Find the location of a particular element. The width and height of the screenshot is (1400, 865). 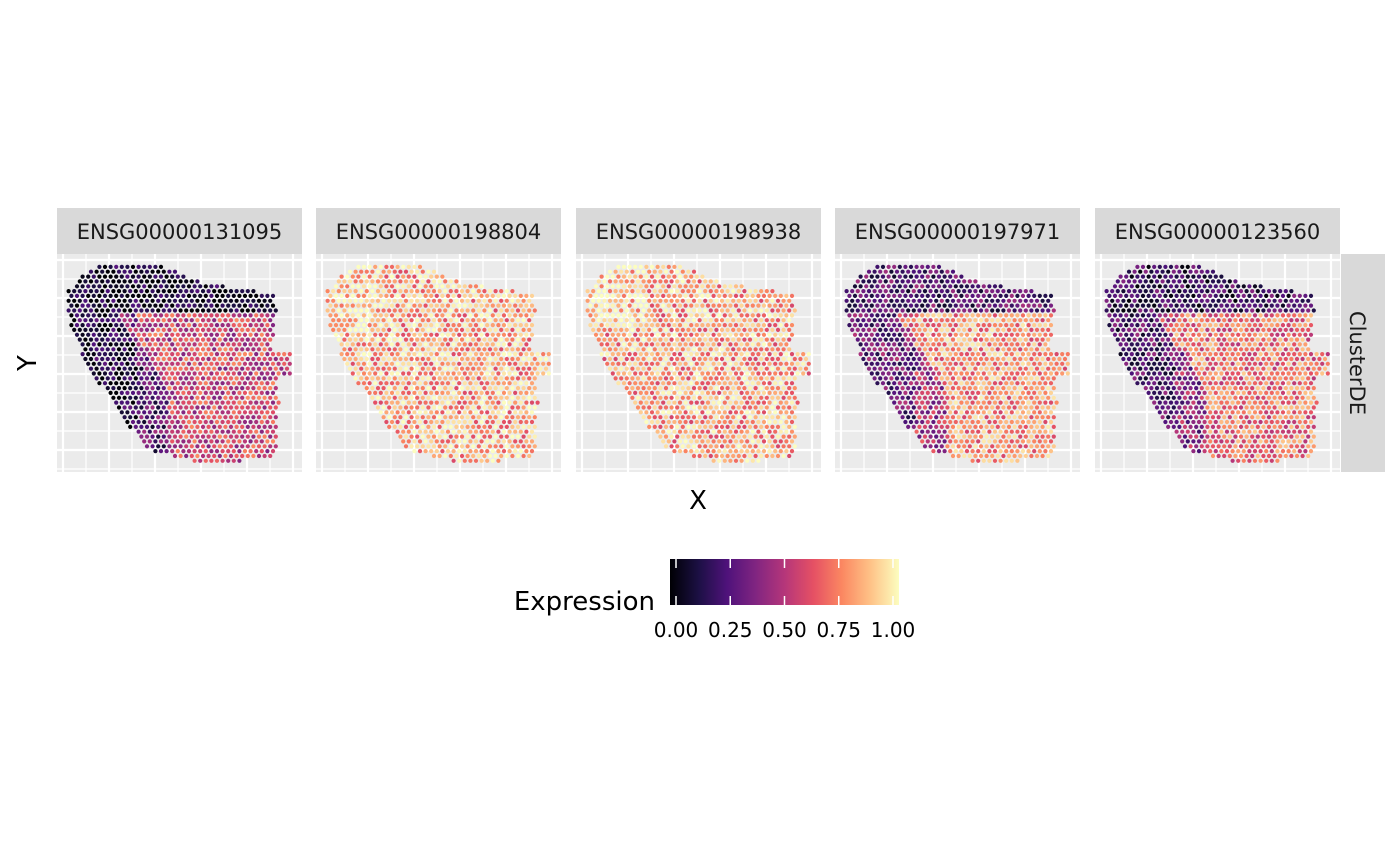

facet-ENSG00000198804: ENSG00000198804 is located at coordinates (438, 340).